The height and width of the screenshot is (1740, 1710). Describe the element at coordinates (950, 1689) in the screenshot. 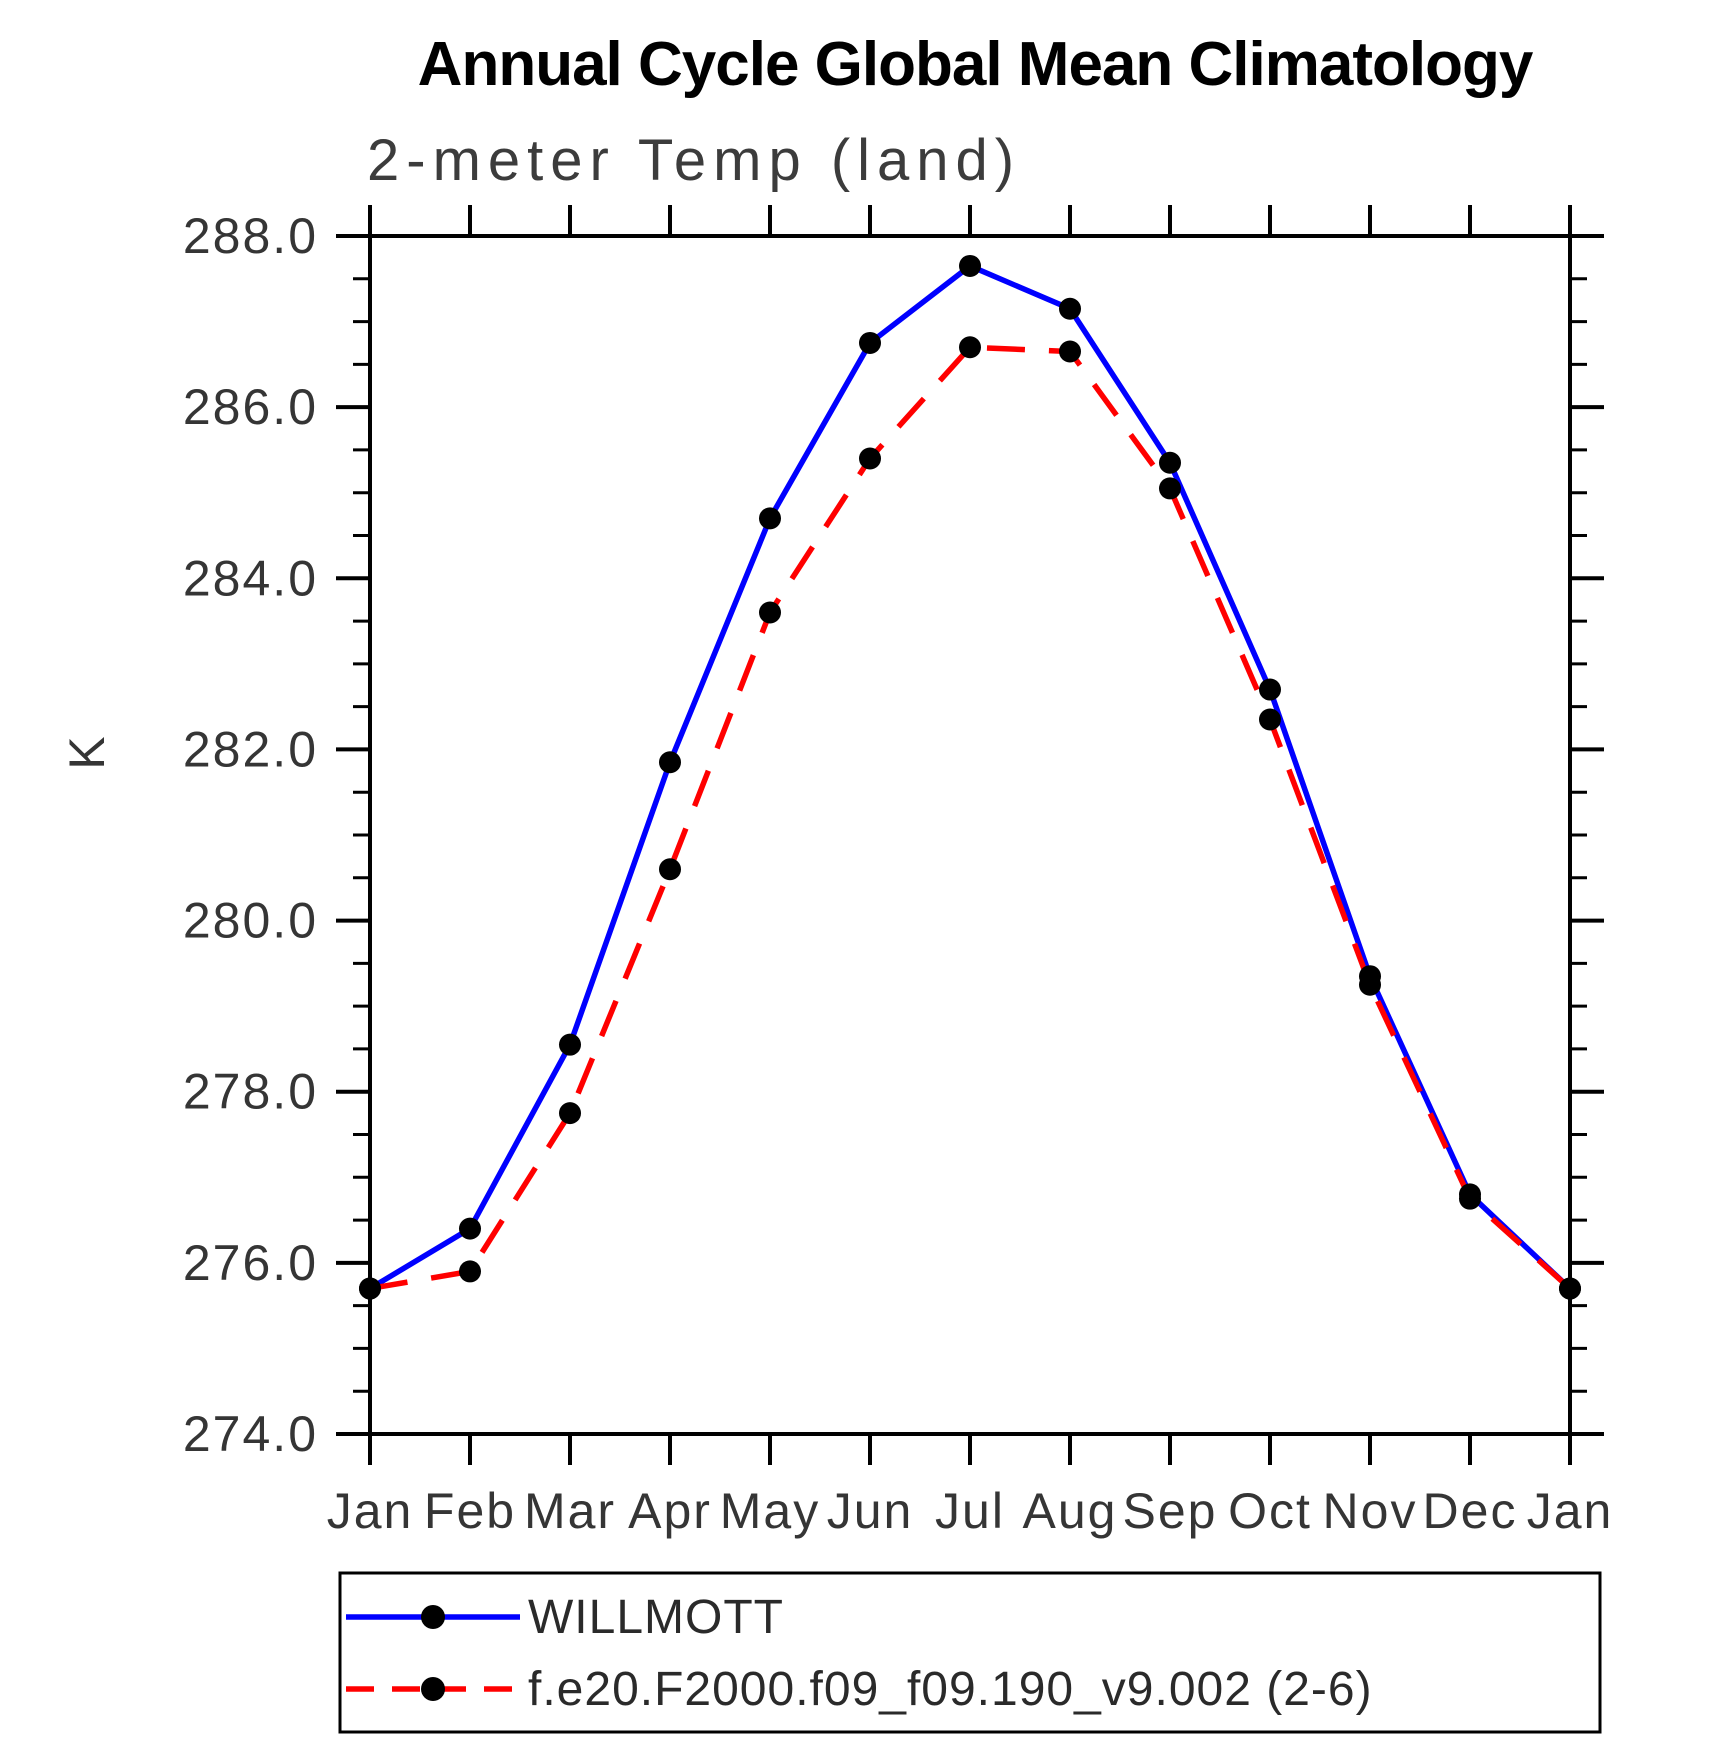

I see `legend-label-1: f.e20.F2000.f09_f09.190_v9.002 (2-6)` at that location.